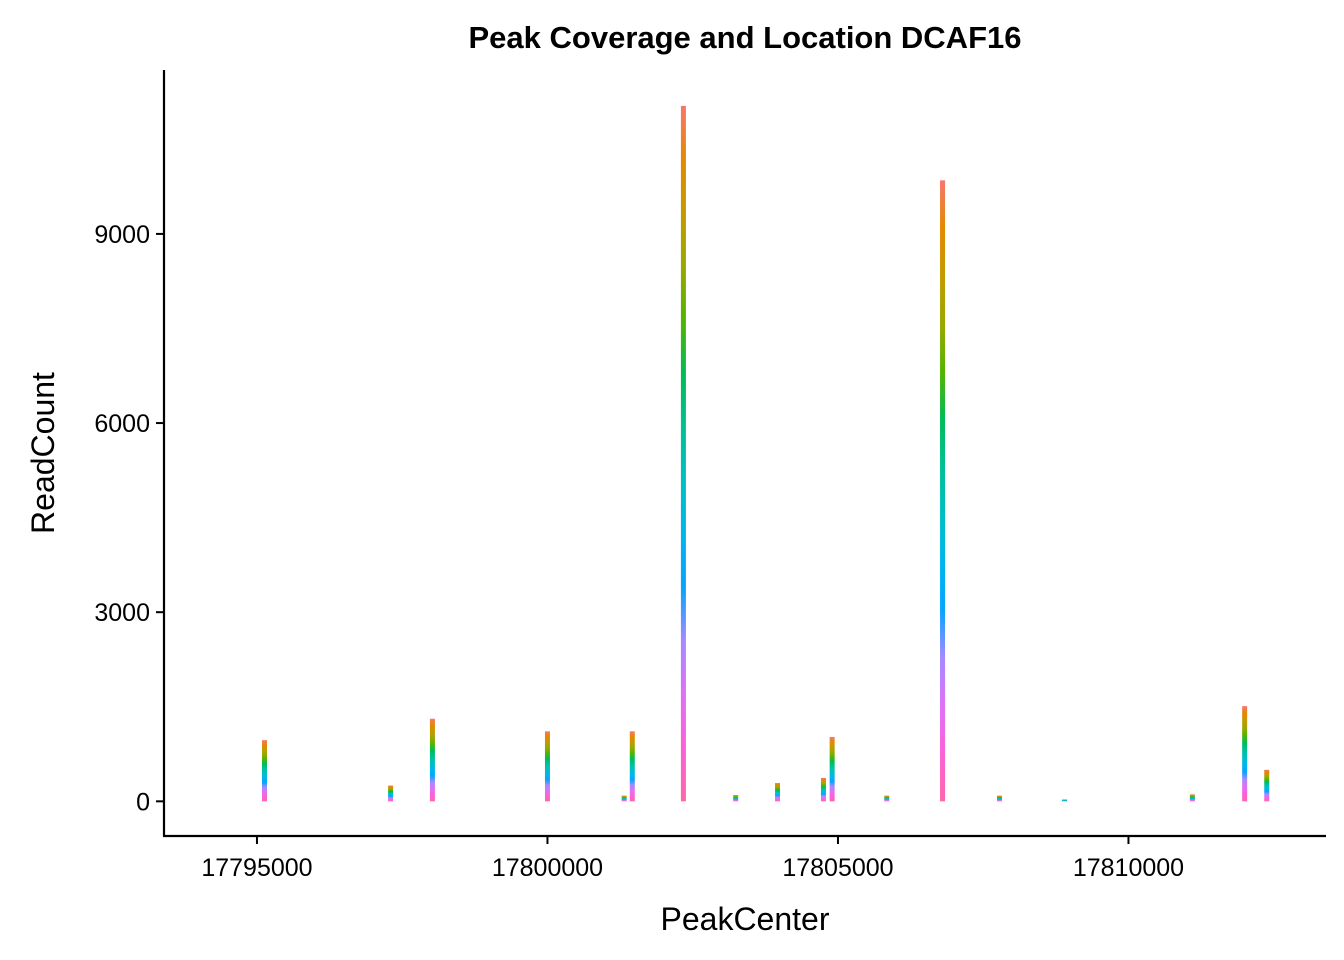 This screenshot has height=960, width=1344. What do you see at coordinates (692, 859) in the screenshot?
I see `x-axis-ticks: 17795000 17800000 17805000 17810000` at bounding box center [692, 859].